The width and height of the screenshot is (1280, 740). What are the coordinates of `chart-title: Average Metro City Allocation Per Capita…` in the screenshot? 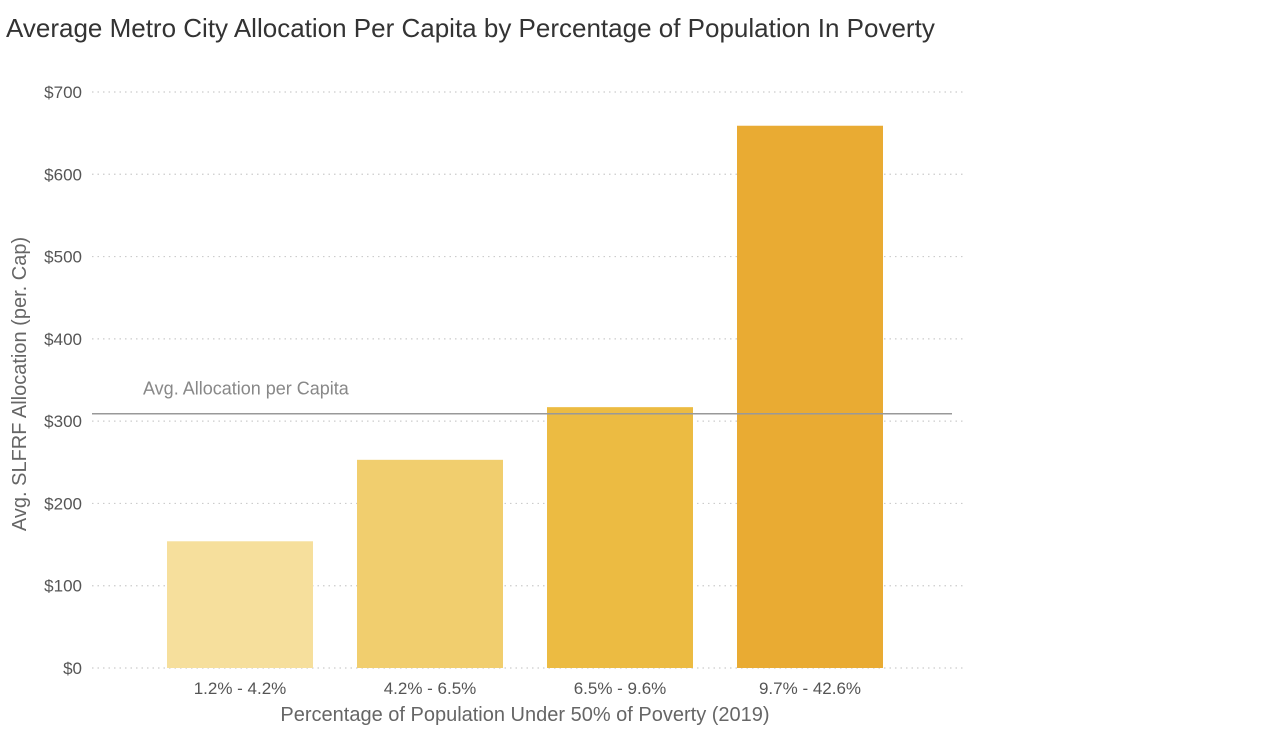 It's located at (470, 28).